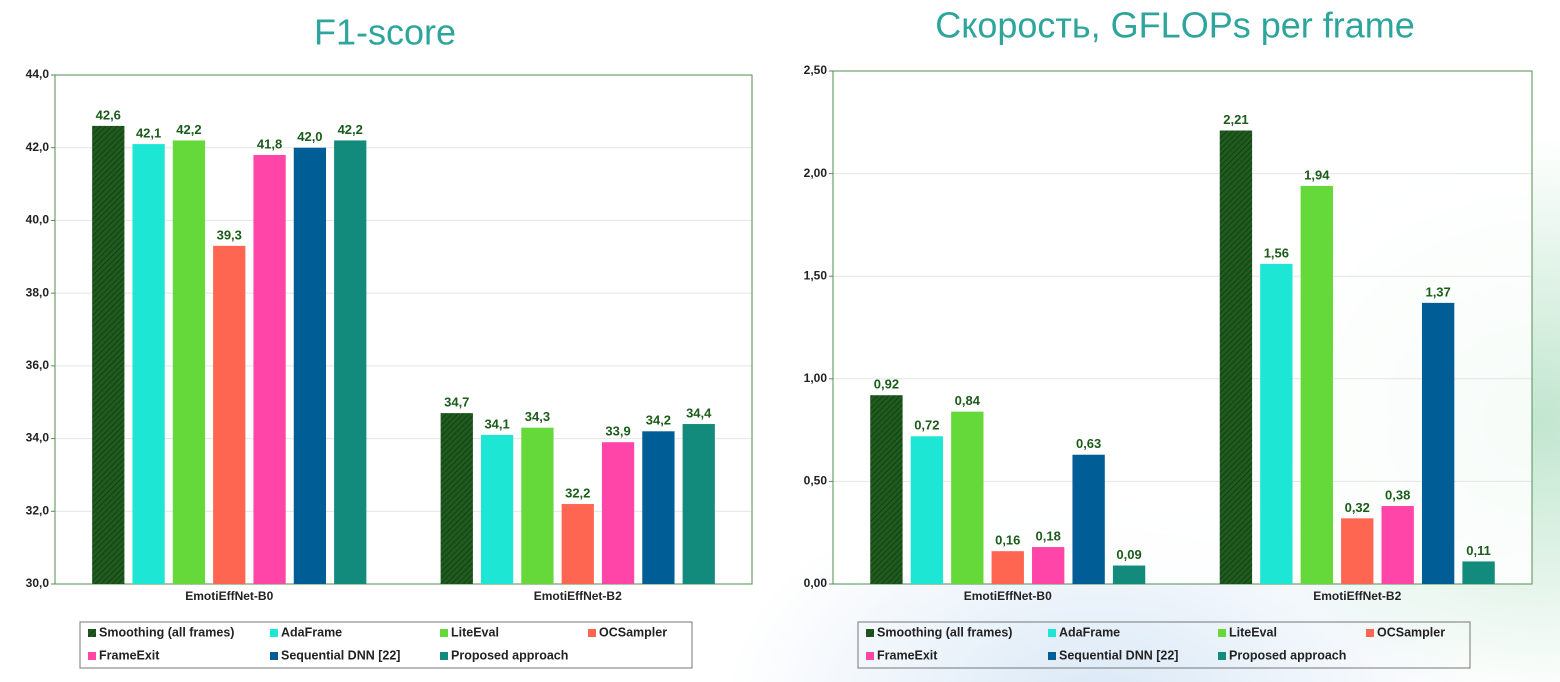 Image resolution: width=1560 pixels, height=682 pixels. Describe the element at coordinates (816, 481) in the screenshot. I see `y-tick-label: 0,50` at that location.